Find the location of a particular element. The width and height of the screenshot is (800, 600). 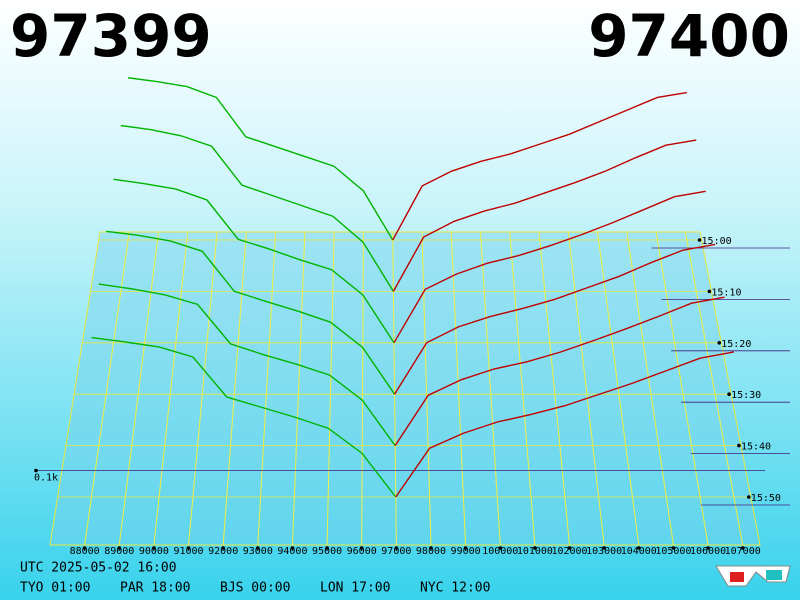

x-tick-label: 89000 is located at coordinates (119, 551).